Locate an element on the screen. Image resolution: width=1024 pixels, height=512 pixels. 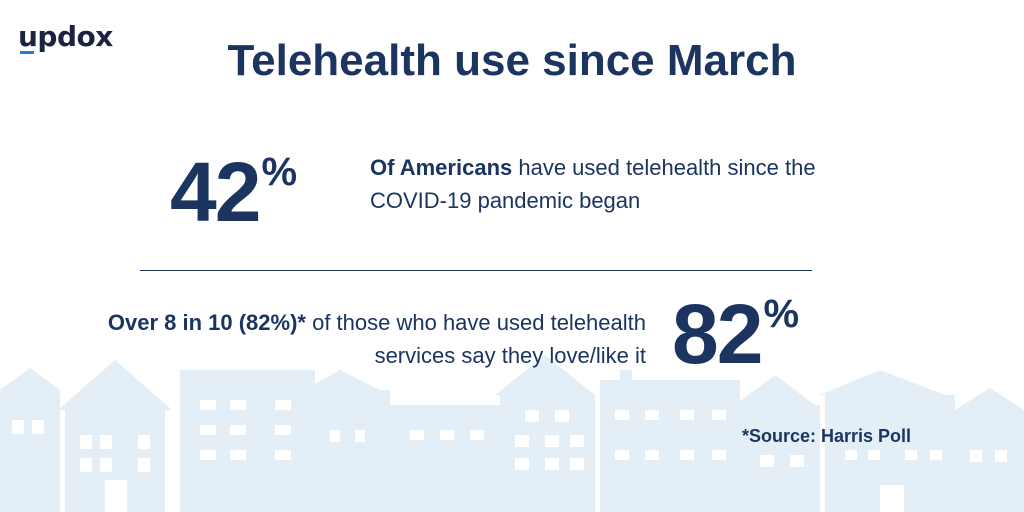
stat-description-bold: Of Americans is located at coordinates (441, 167).